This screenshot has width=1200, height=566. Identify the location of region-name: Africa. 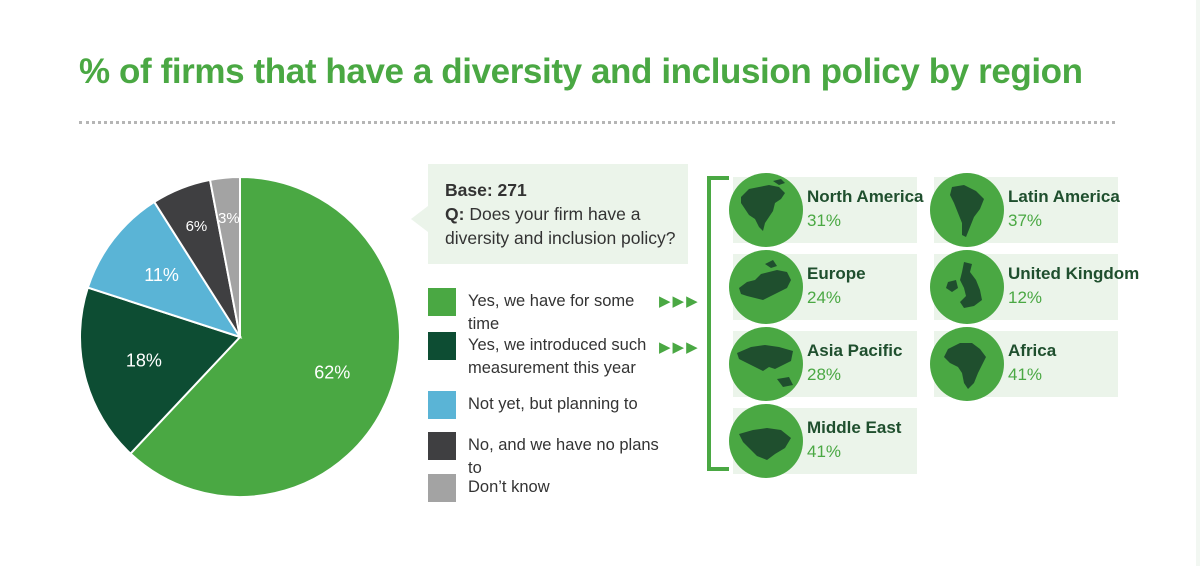
(1032, 350).